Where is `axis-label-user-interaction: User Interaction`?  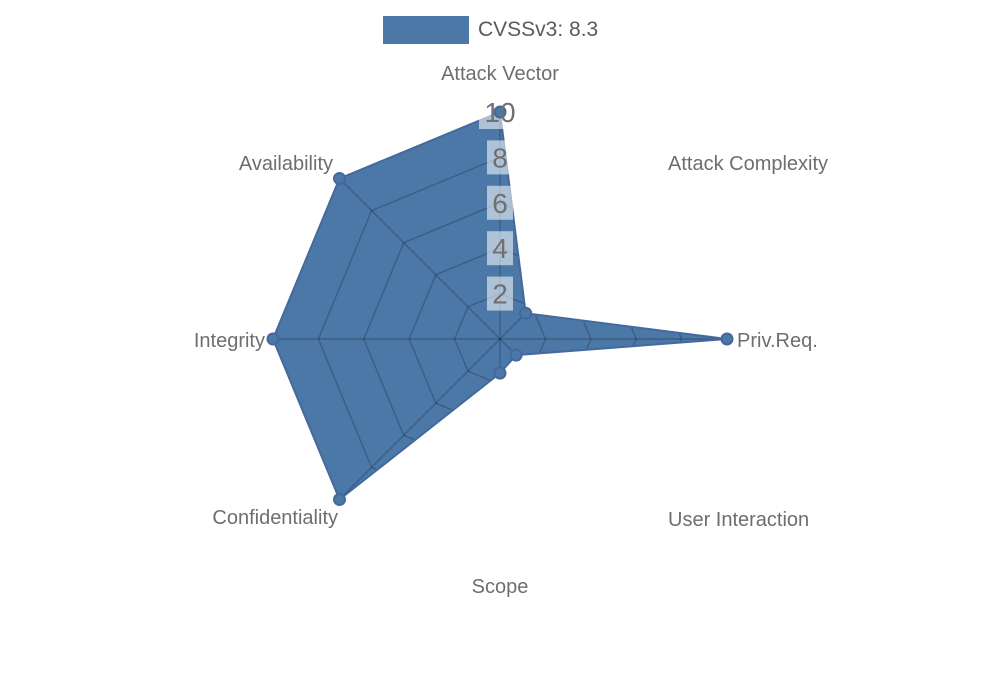
axis-label-user-interaction: User Interaction is located at coordinates (738, 520).